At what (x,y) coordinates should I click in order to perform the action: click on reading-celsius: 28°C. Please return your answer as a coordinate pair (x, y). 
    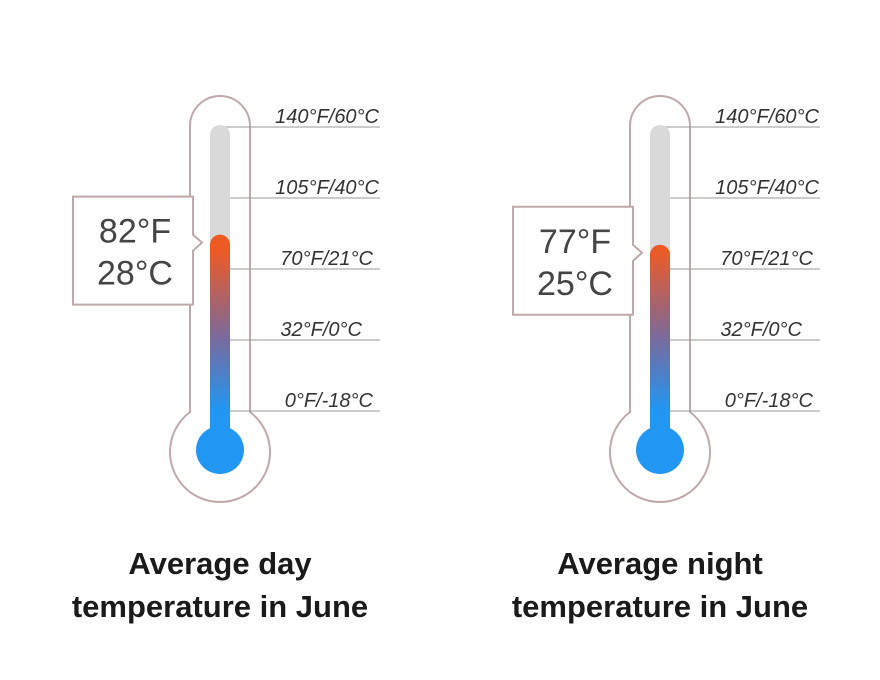
    Looking at the image, I should click on (135, 274).